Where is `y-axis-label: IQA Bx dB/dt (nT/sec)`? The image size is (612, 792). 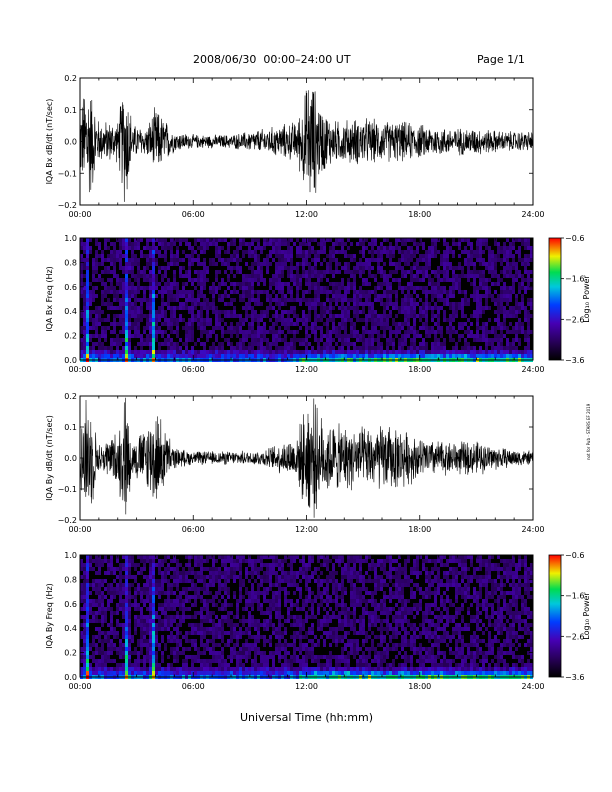
y-axis-label: IQA Bx dB/dt (nT/sec) is located at coordinates (49, 142).